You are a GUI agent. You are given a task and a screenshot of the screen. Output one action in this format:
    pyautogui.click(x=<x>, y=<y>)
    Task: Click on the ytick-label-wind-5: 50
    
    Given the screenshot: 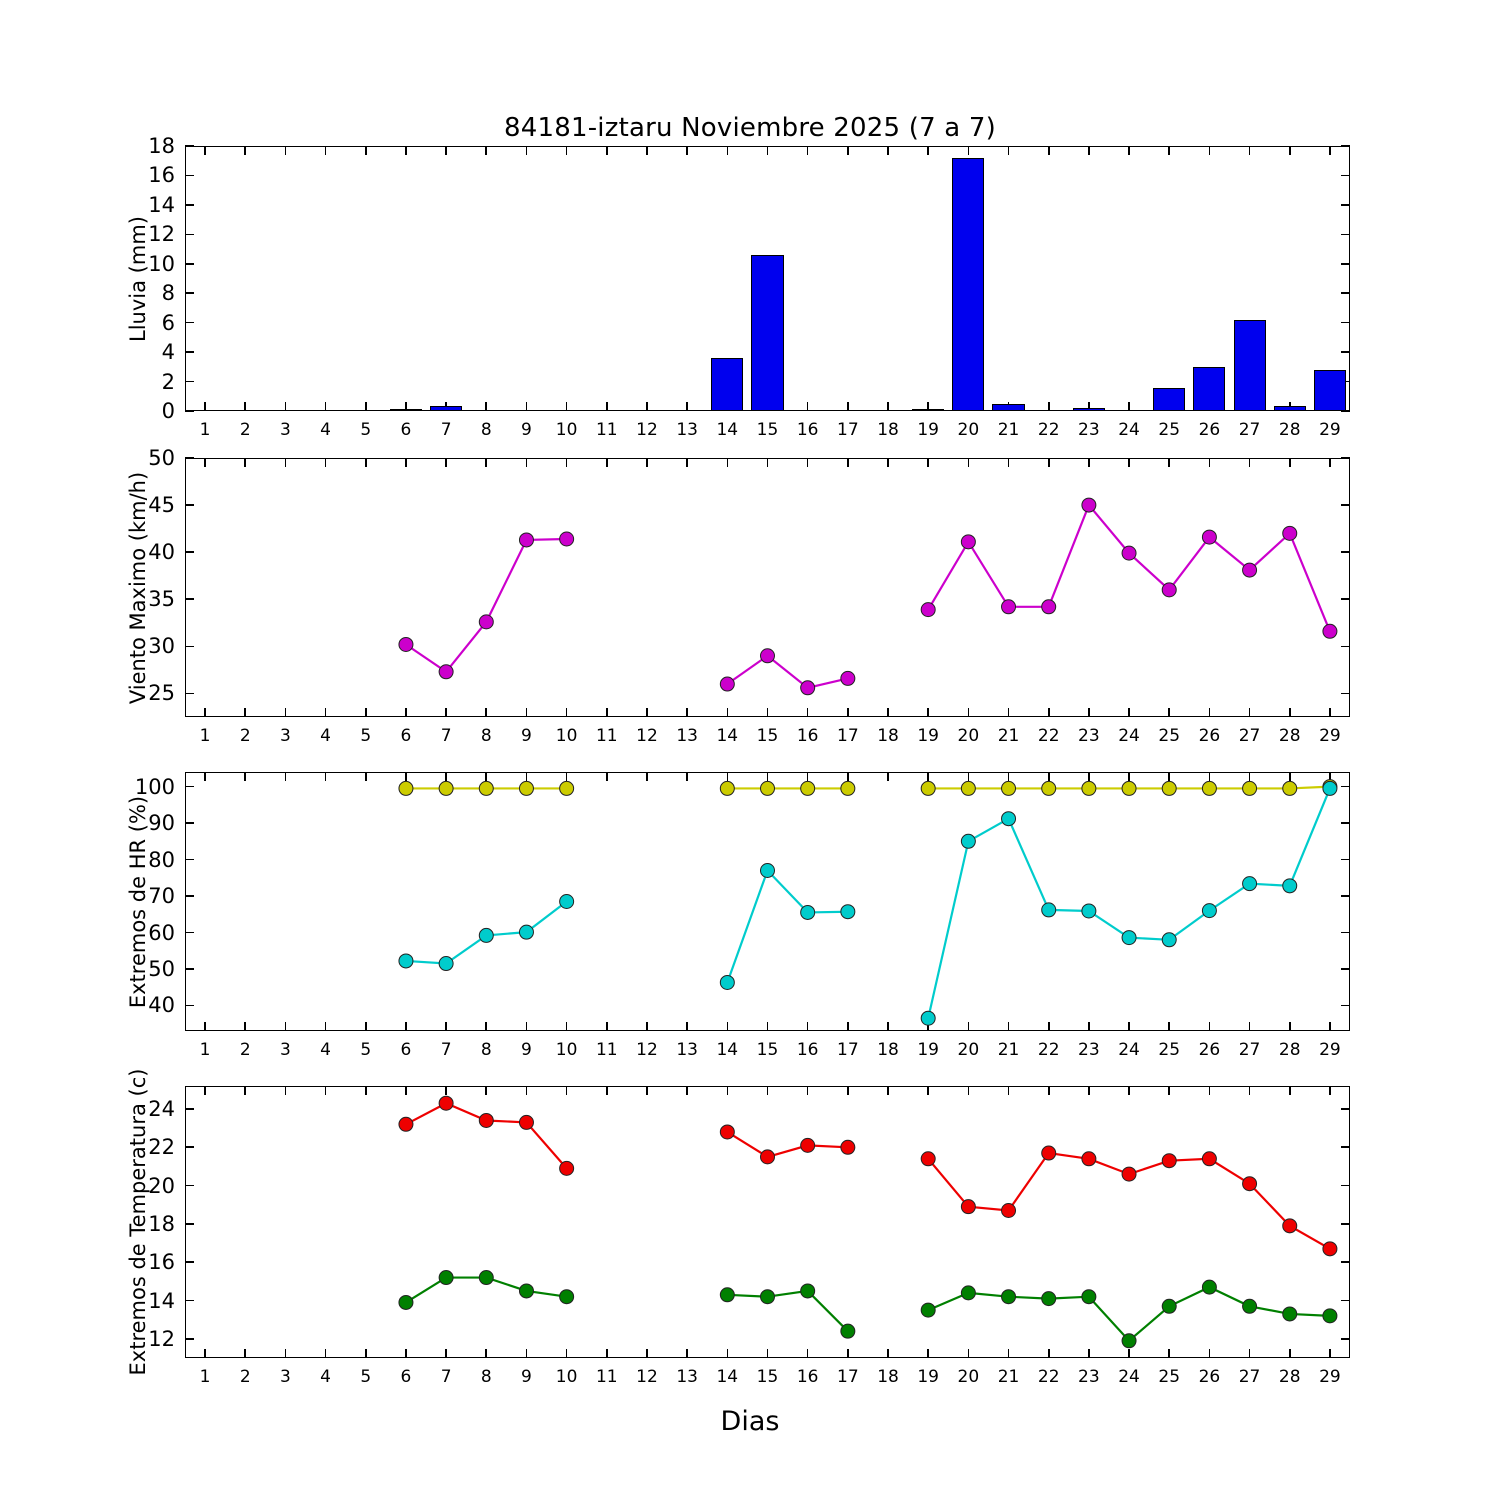 What is the action you would take?
    pyautogui.click(x=161, y=458)
    